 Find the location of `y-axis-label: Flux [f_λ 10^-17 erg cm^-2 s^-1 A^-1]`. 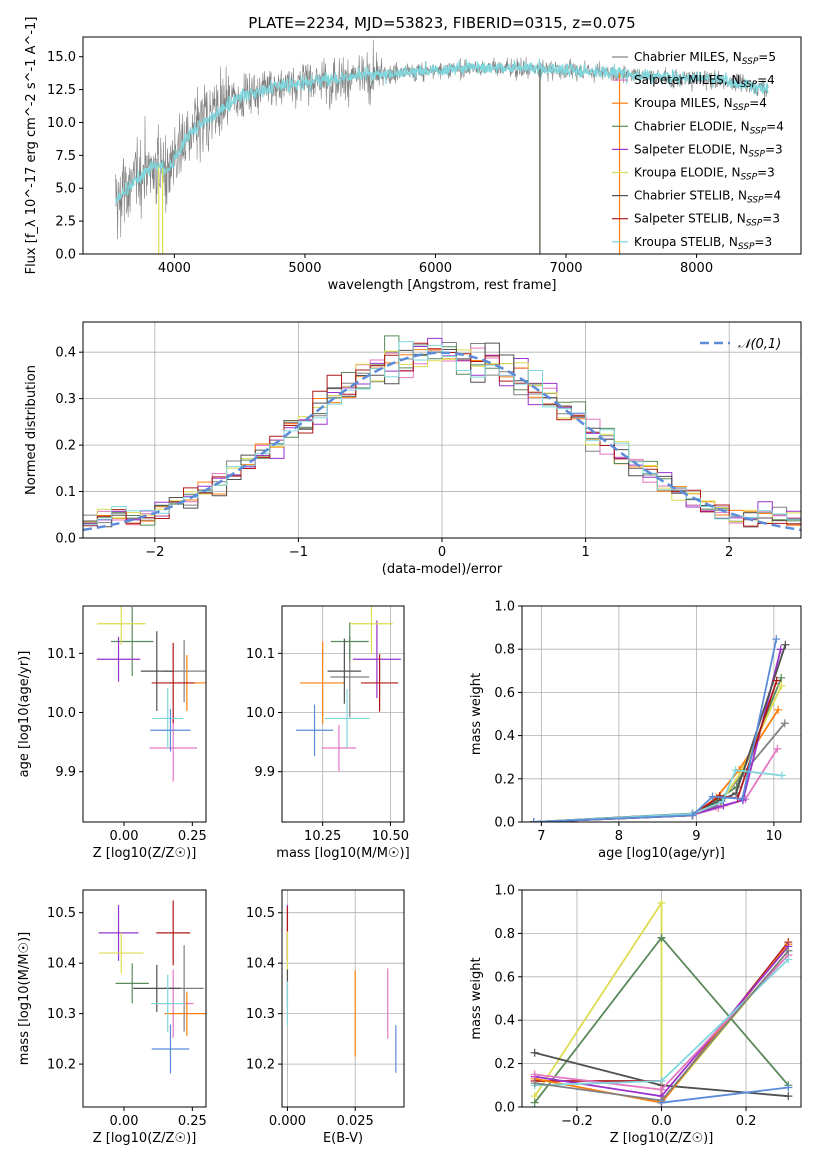

y-axis-label: Flux [f_λ 10^-17 erg cm^-2 s^-1 A^-1] is located at coordinates (31, 146).